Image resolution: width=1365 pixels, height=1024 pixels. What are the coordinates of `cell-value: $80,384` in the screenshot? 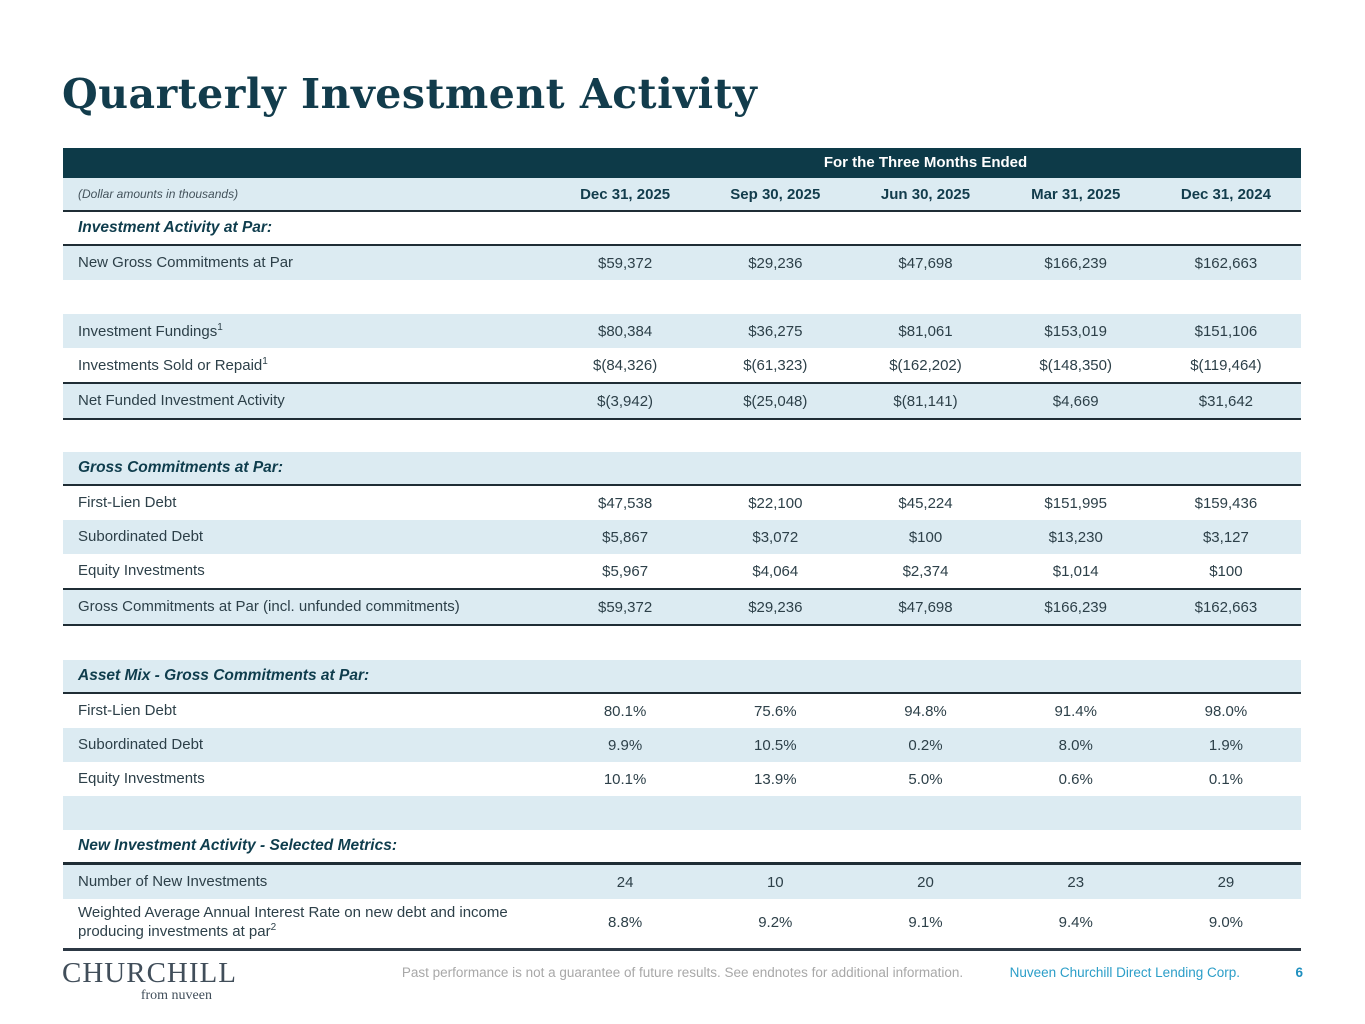 It's located at (625, 331).